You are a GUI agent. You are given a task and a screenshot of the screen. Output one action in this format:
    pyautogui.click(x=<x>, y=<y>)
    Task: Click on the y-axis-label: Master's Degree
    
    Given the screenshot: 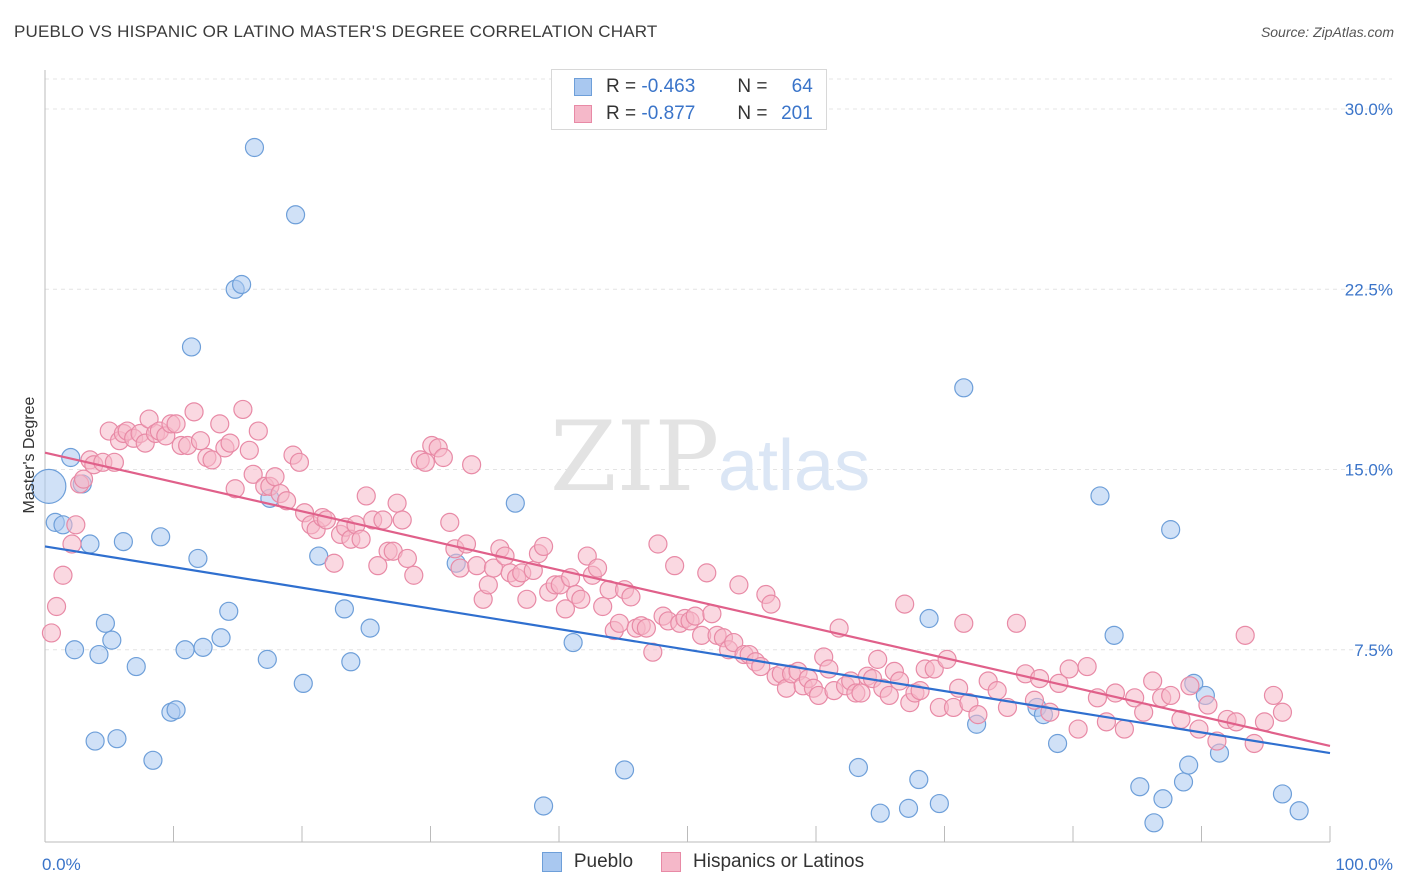 What is the action you would take?
    pyautogui.click(x=29, y=454)
    